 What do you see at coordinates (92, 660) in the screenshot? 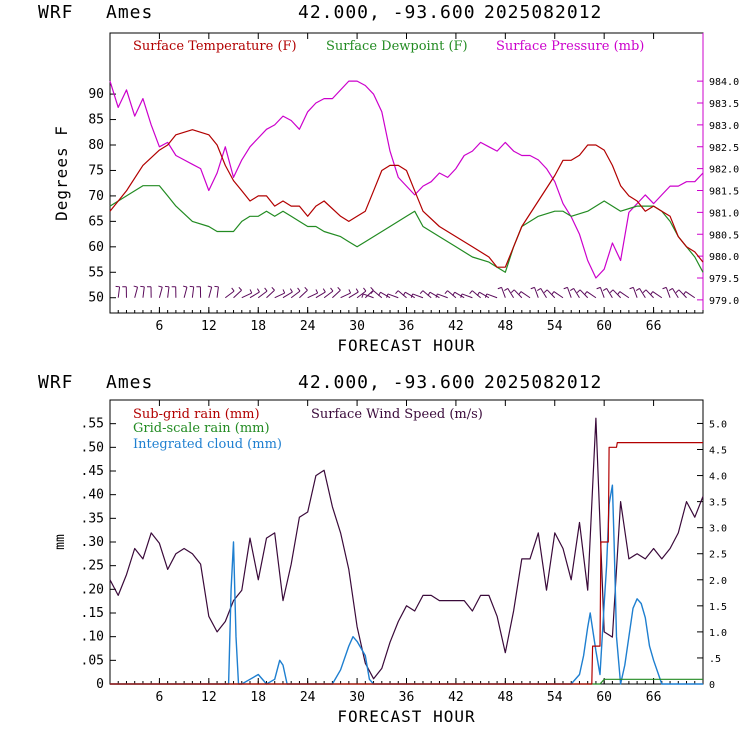
I see `y-tick-label: .05` at bounding box center [92, 660].